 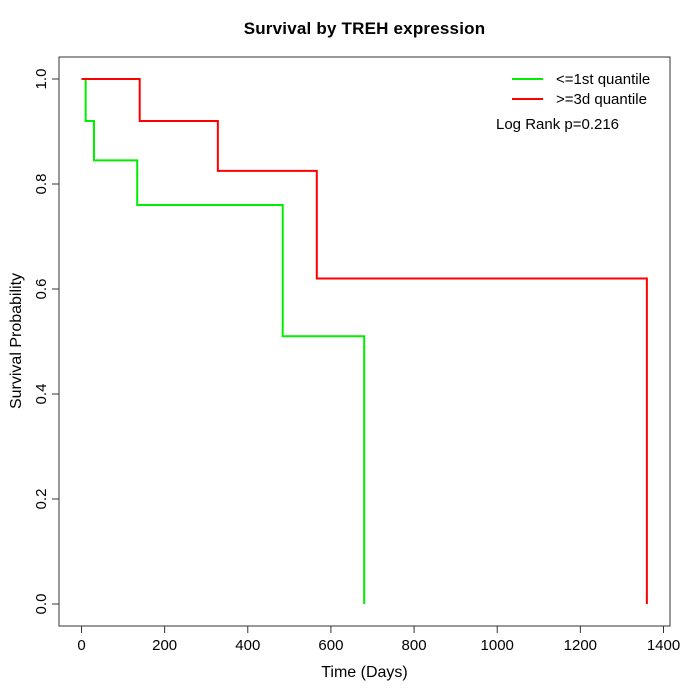 What do you see at coordinates (497, 645) in the screenshot?
I see `x-axis-tick-label: 1000` at bounding box center [497, 645].